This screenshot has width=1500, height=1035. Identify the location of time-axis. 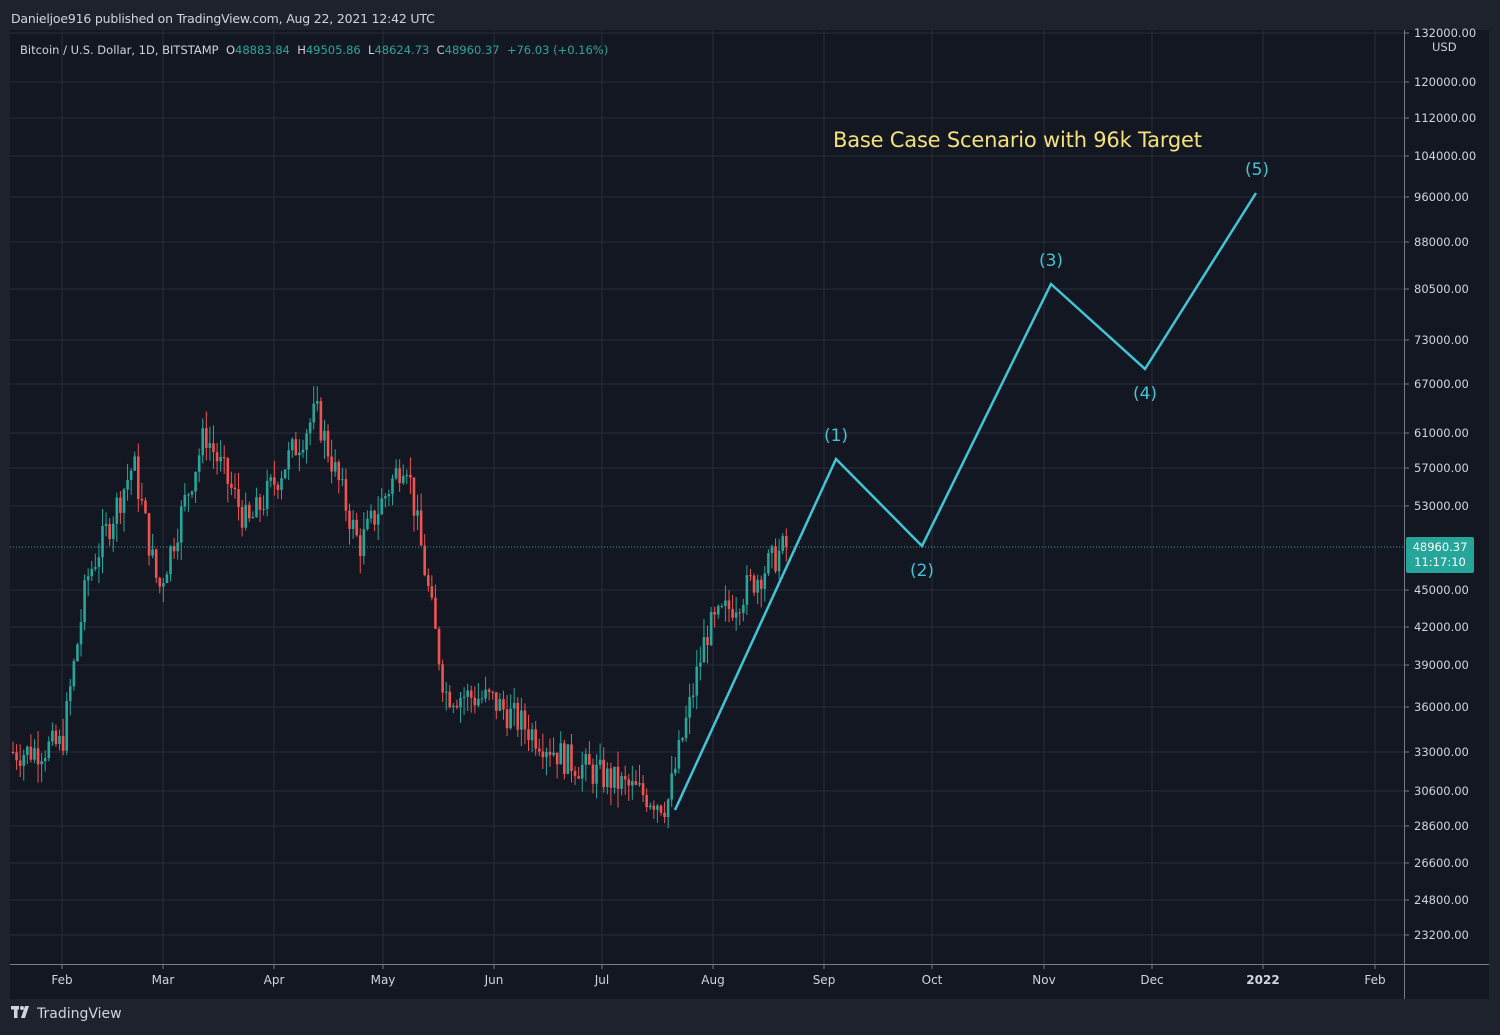
(707, 981).